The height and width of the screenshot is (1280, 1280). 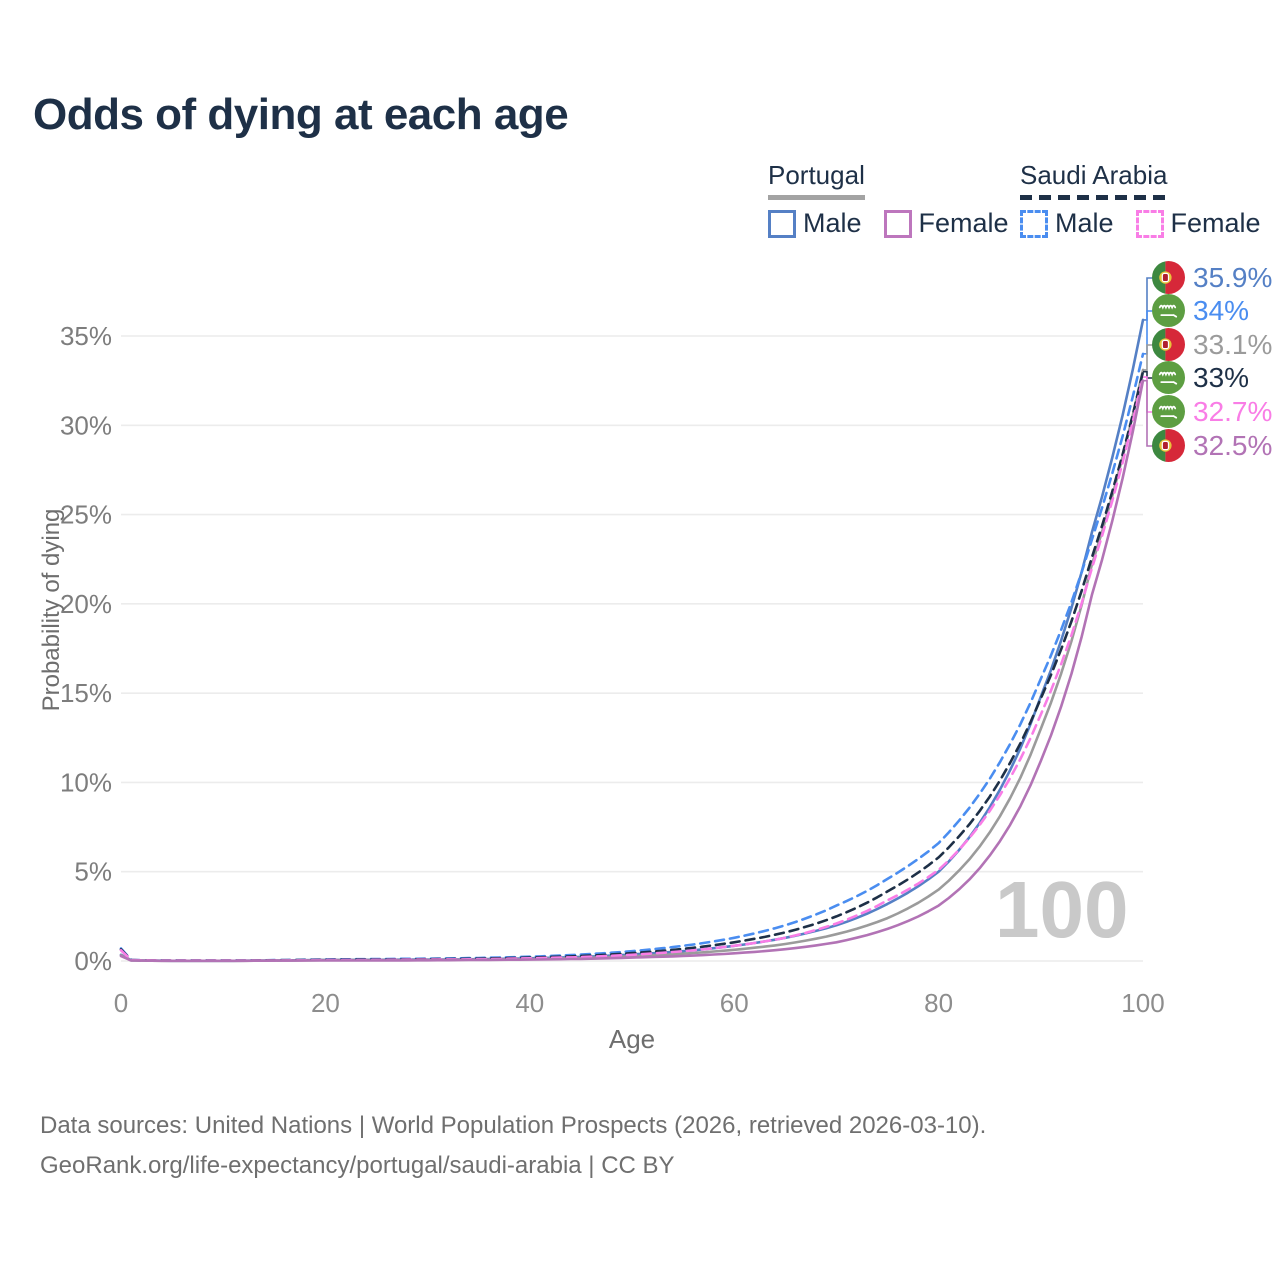 What do you see at coordinates (816, 175) in the screenshot?
I see `legend-portugal-label: Portugal` at bounding box center [816, 175].